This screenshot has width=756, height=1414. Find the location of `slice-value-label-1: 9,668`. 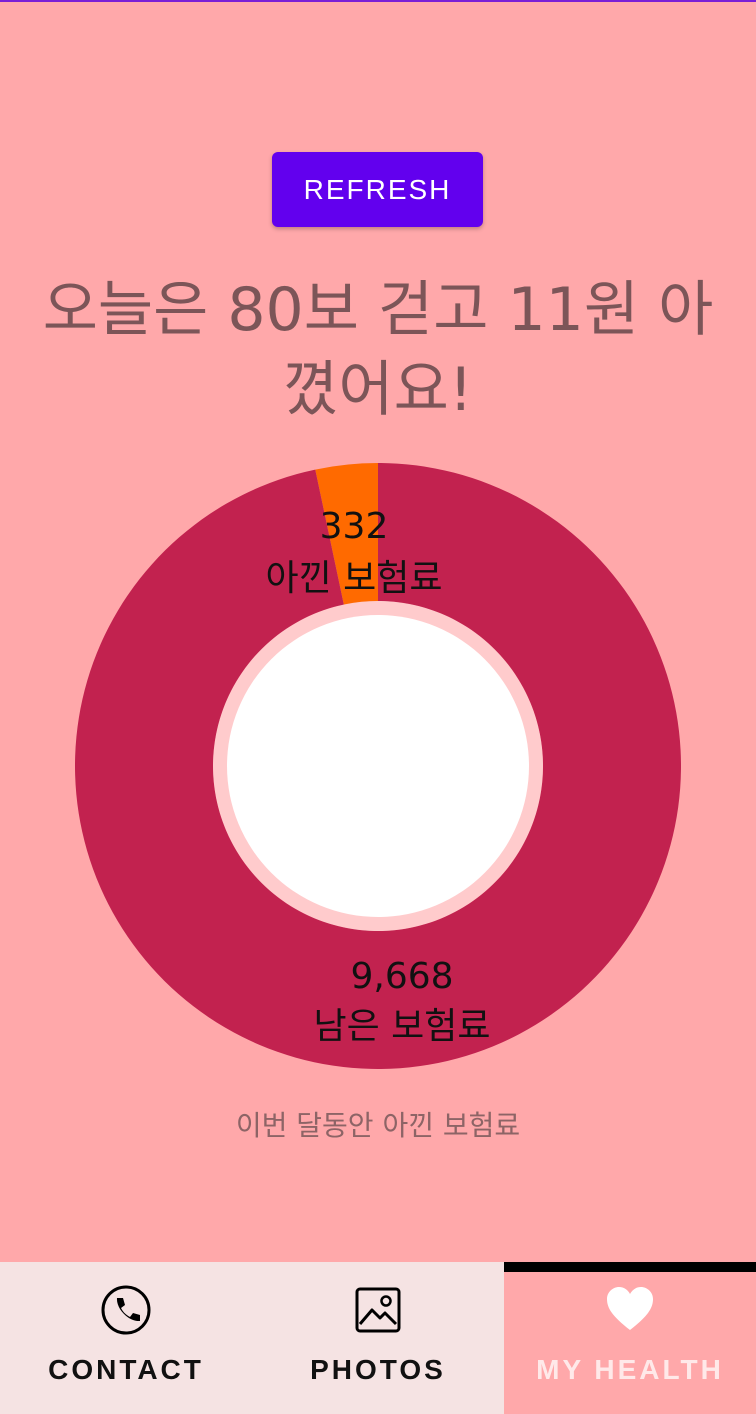

slice-value-label-1: 9,668 is located at coordinates (401, 976).